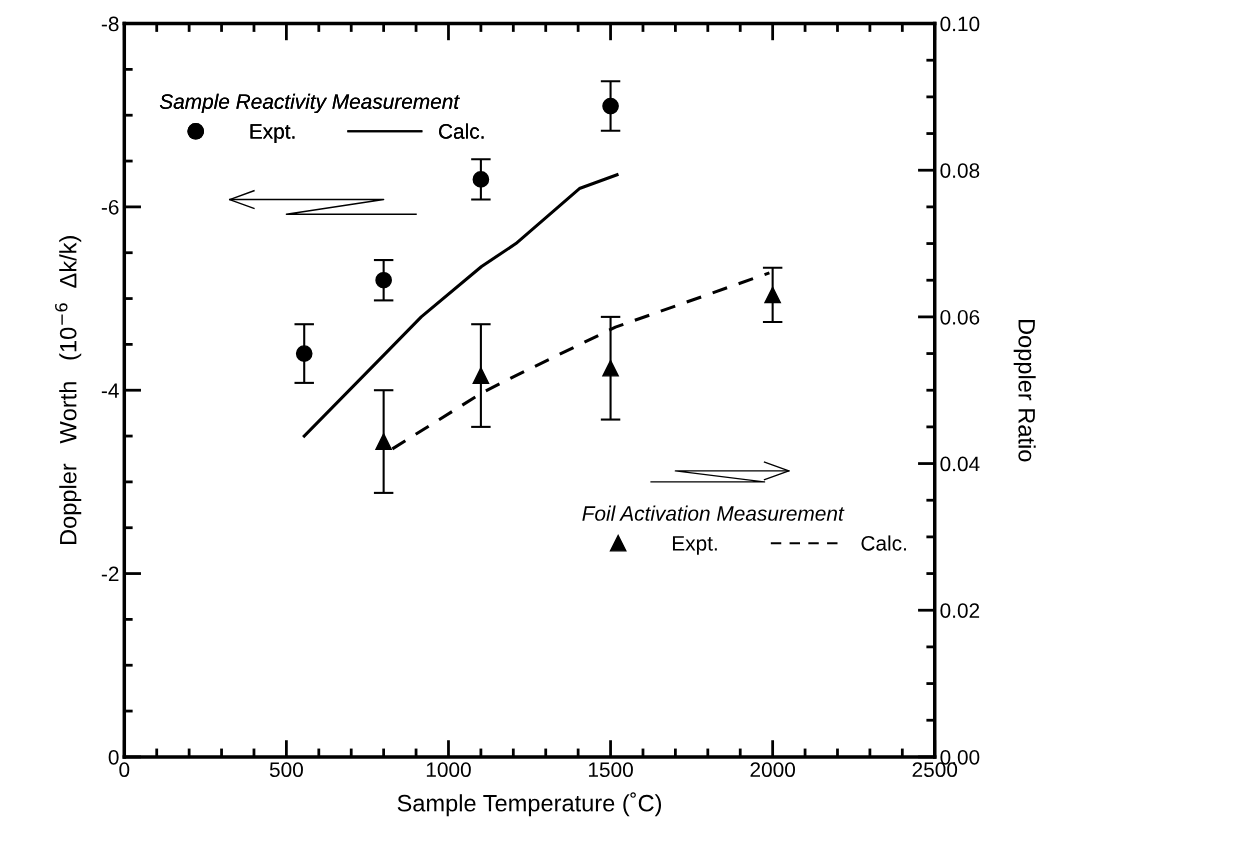 The height and width of the screenshot is (841, 1243). What do you see at coordinates (113, 757) in the screenshot?
I see `y-tick-label: 0` at bounding box center [113, 757].